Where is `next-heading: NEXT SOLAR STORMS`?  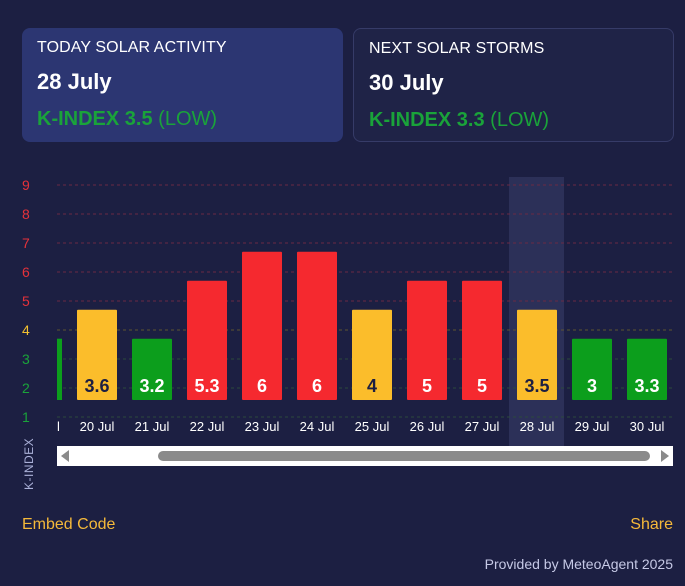
next-heading: NEXT SOLAR STORMS is located at coordinates (457, 48).